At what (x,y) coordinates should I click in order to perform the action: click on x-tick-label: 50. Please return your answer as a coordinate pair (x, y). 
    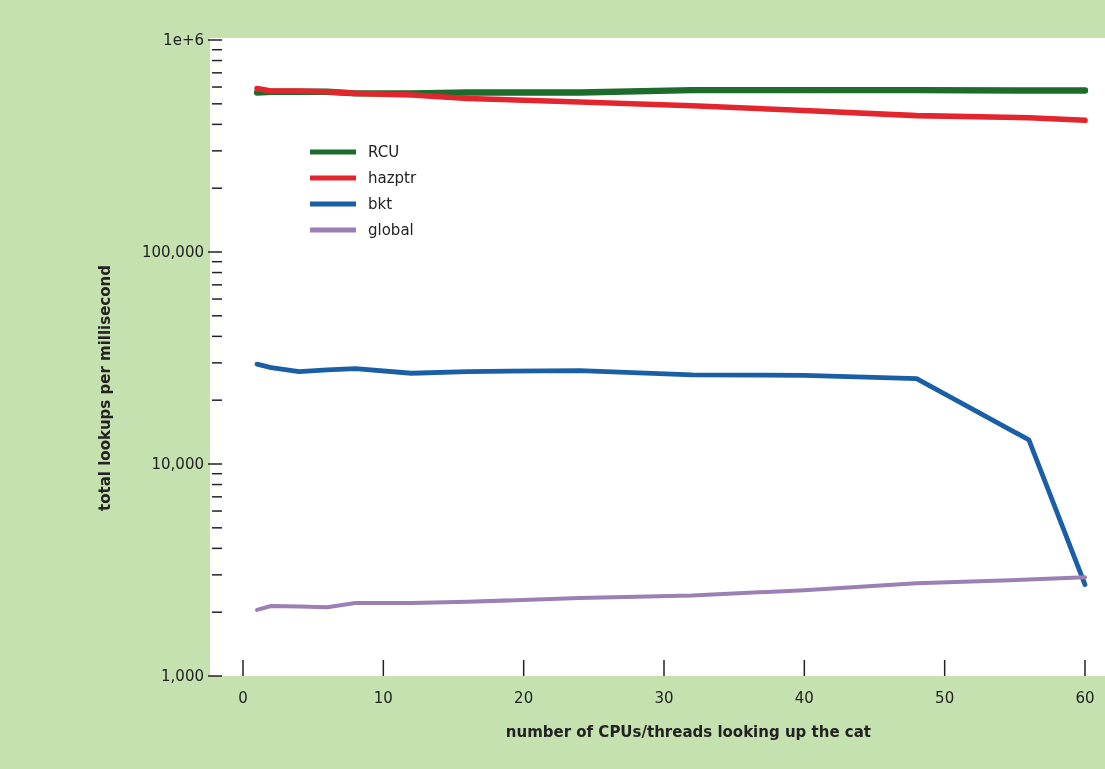
    Looking at the image, I should click on (945, 698).